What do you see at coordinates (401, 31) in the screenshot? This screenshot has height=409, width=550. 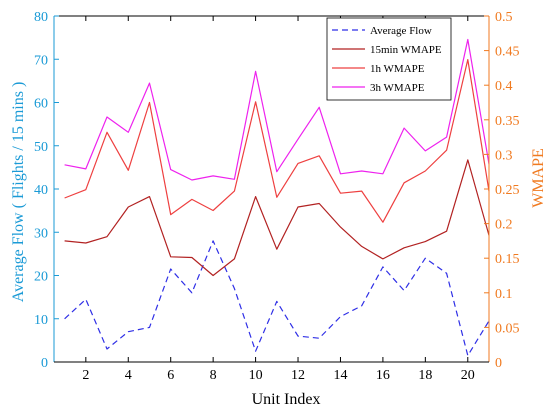 I see `legend-label-0: Average Flow` at bounding box center [401, 31].